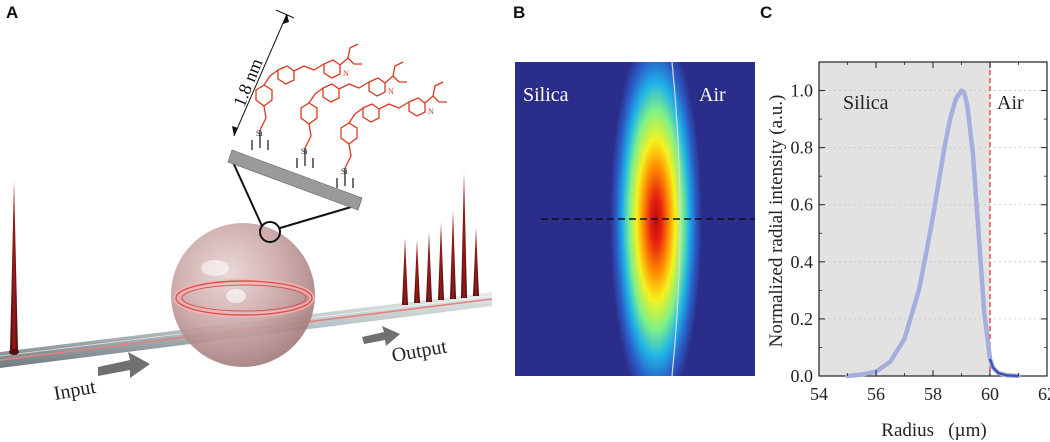 Image resolution: width=1050 pixels, height=442 pixels. I want to click on output-pulse-train-icon, so click(440, 238).